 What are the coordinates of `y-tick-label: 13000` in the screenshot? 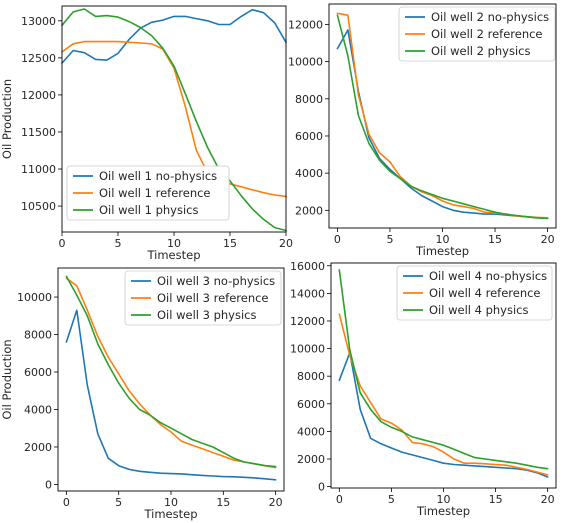 It's located at (38, 21).